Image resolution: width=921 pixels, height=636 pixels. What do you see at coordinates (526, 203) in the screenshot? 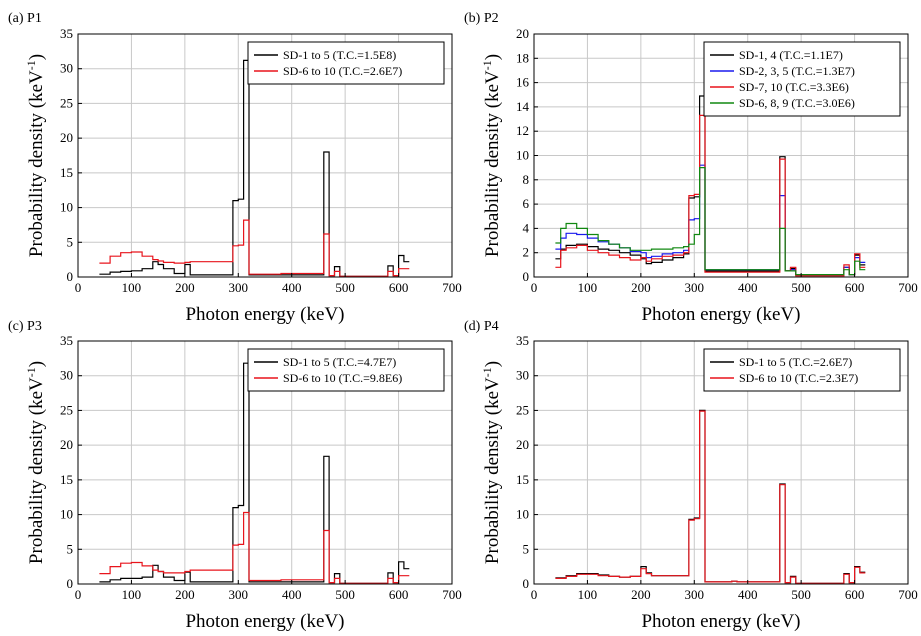
I see `y-tick-label: 6` at bounding box center [526, 203].